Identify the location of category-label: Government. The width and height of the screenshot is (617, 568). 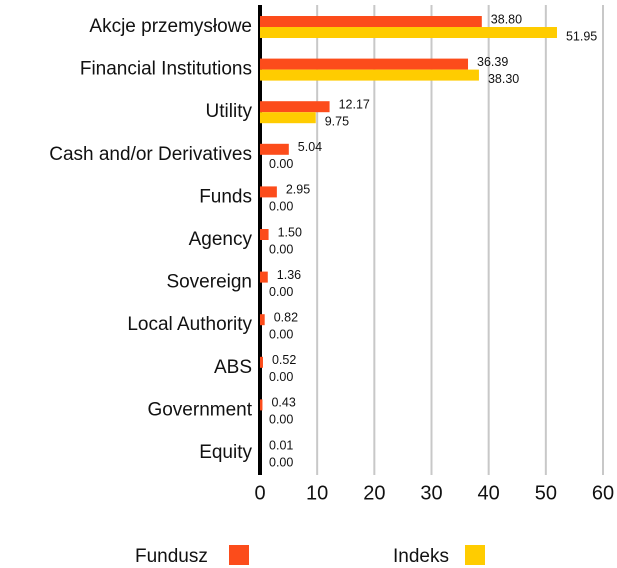
(199, 409).